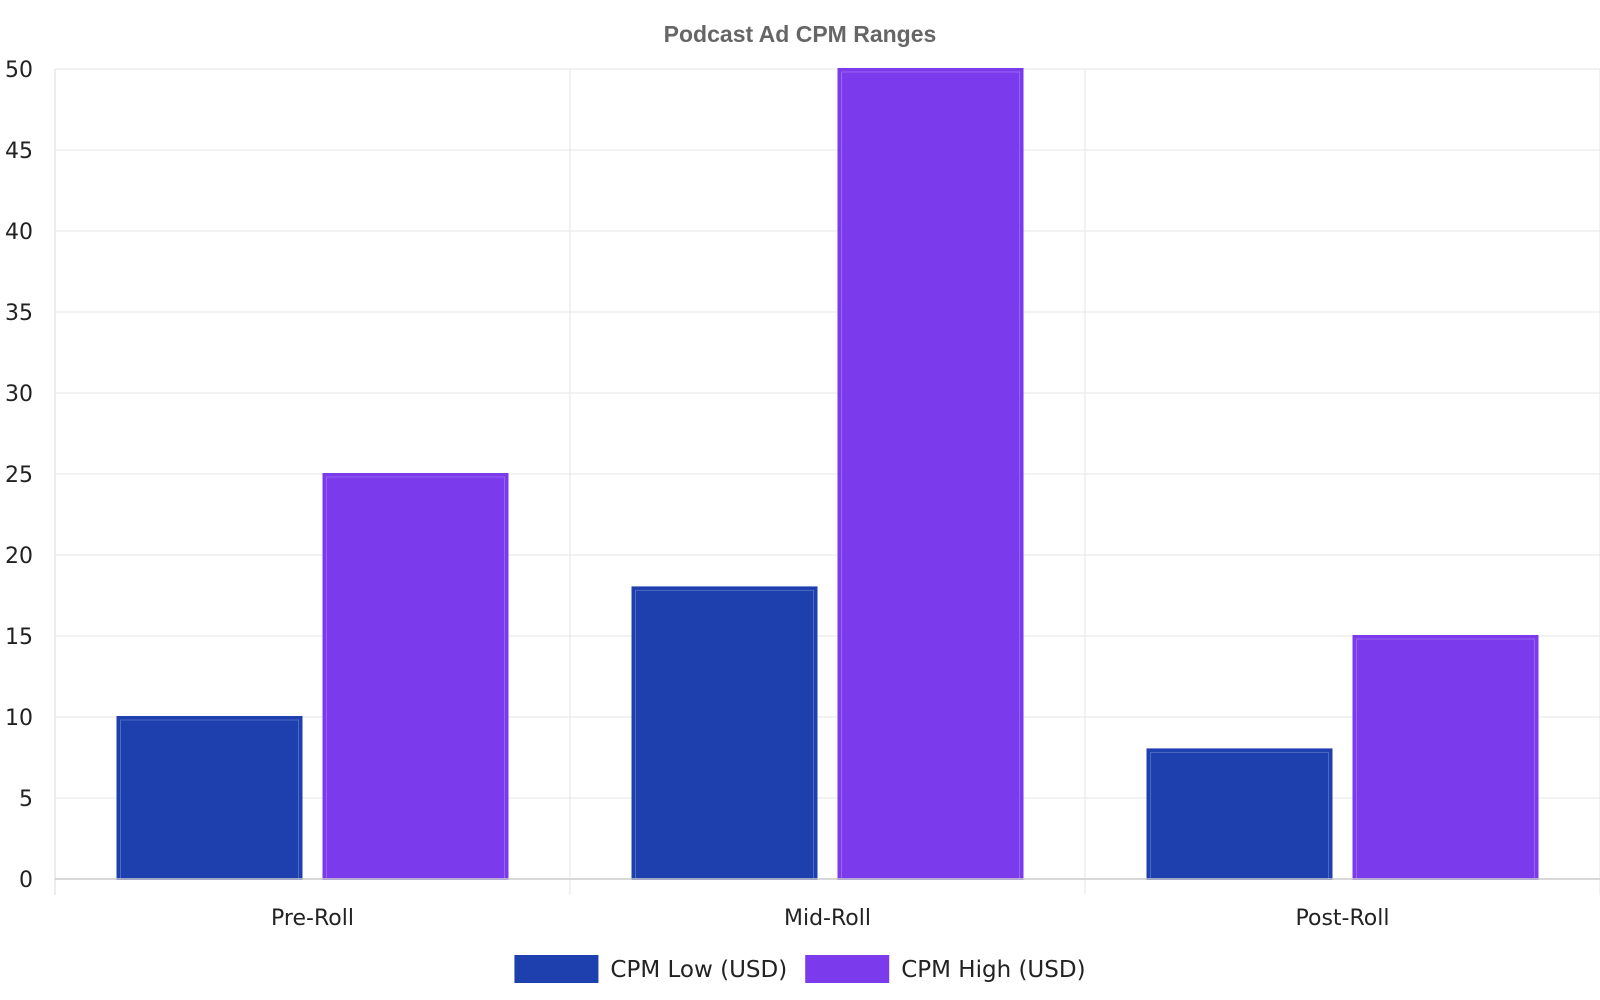  I want to click on legend-item-2: CPM High (USD), so click(945, 969).